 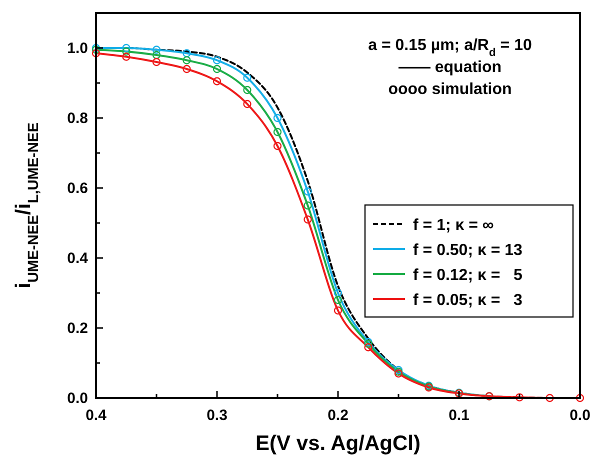 What do you see at coordinates (77, 328) in the screenshot?
I see `y-tick-label: 0.2` at bounding box center [77, 328].